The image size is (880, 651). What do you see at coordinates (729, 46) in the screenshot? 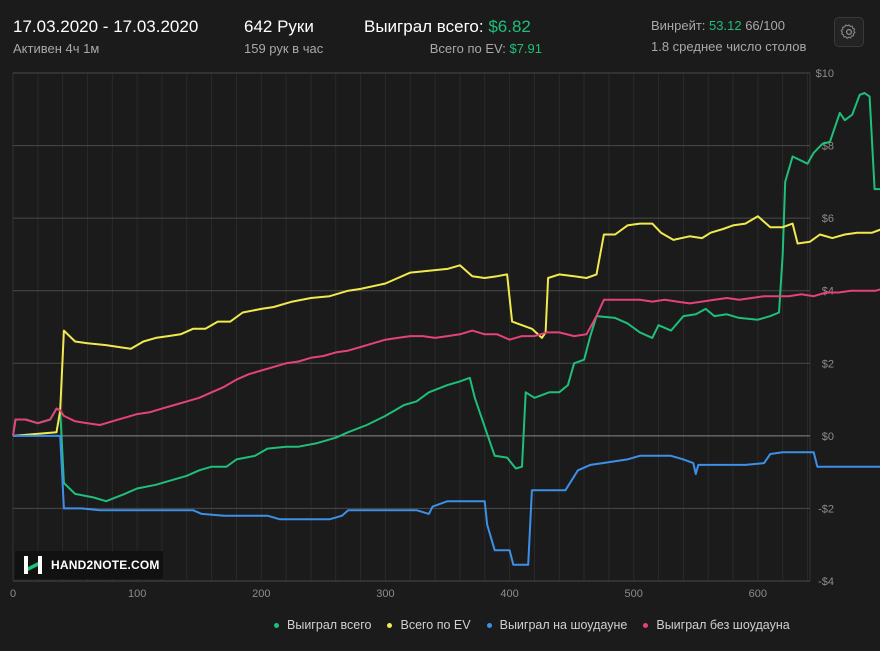
I see `avg-tables: 1.8 среднее число столов` at bounding box center [729, 46].